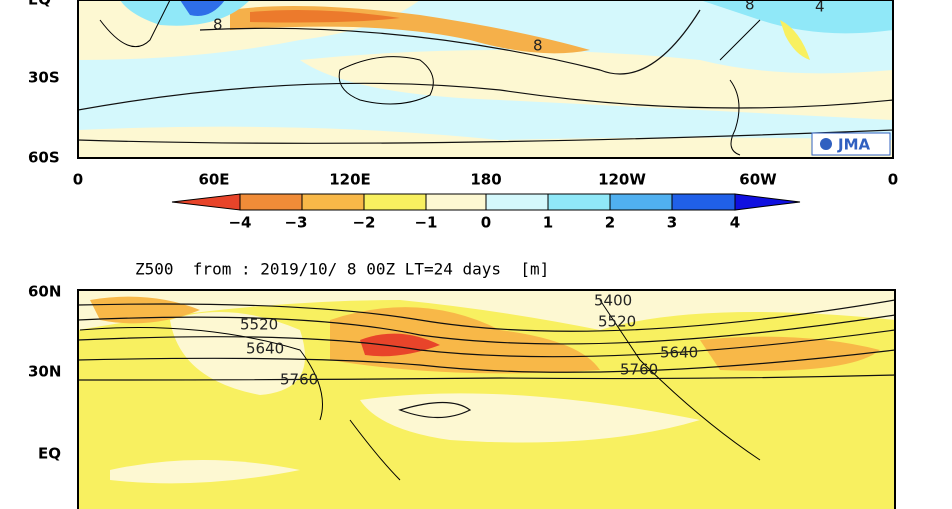  Describe the element at coordinates (44, 78) in the screenshot. I see `lat-label: 30S` at that location.